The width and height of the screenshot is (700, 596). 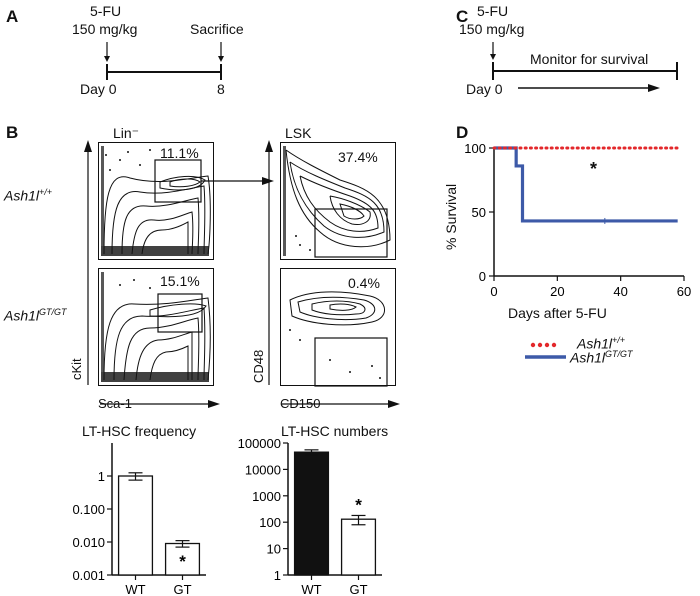 I want to click on survival-x-tick-label: 40, so click(x=620, y=291).